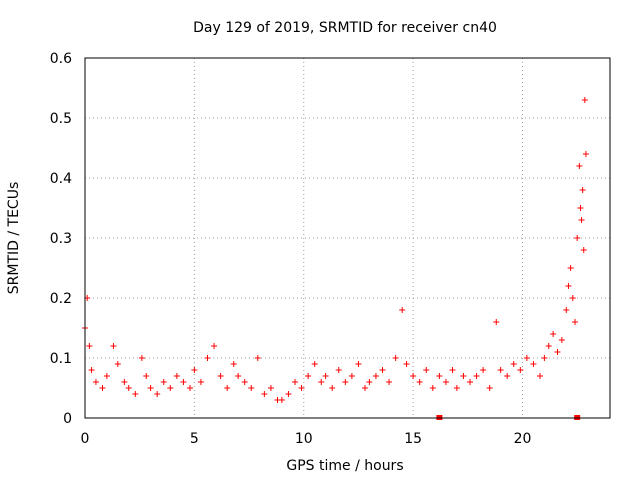 The width and height of the screenshot is (640, 480). Describe the element at coordinates (14, 238) in the screenshot. I see `y-axis-label: SRMTID / TECUs` at that location.